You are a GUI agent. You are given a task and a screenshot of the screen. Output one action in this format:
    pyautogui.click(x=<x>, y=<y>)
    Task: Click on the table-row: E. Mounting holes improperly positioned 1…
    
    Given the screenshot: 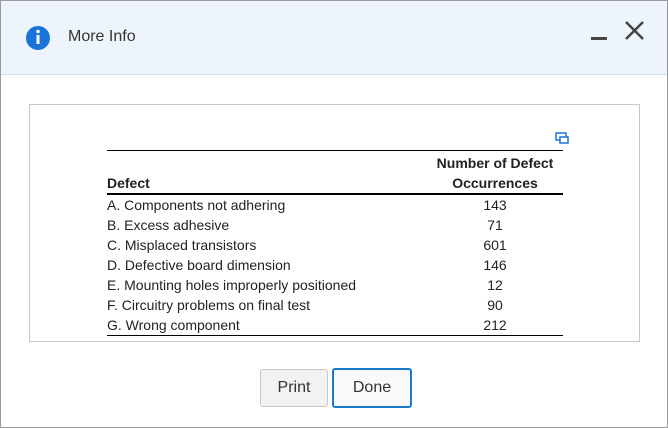 What is the action you would take?
    pyautogui.click(x=335, y=285)
    